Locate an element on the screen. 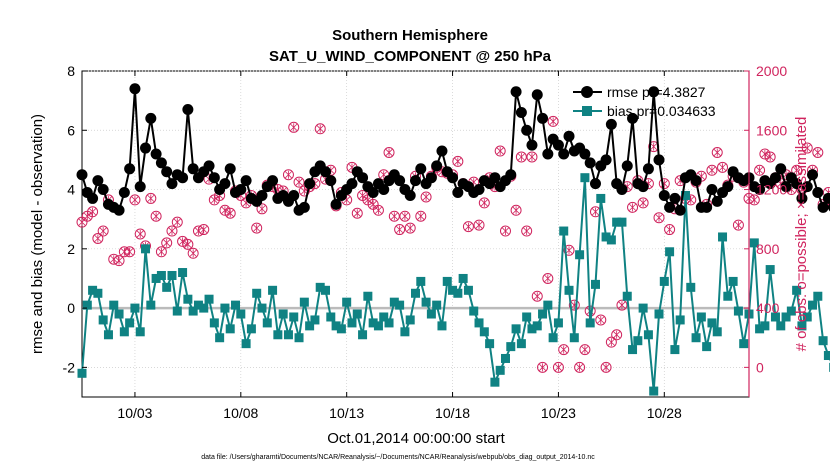 Image resolution: width=830 pixels, height=470 pixels. y-right-axis-ticks: 0 400 800 1200 1600 2000 is located at coordinates (765, 230).